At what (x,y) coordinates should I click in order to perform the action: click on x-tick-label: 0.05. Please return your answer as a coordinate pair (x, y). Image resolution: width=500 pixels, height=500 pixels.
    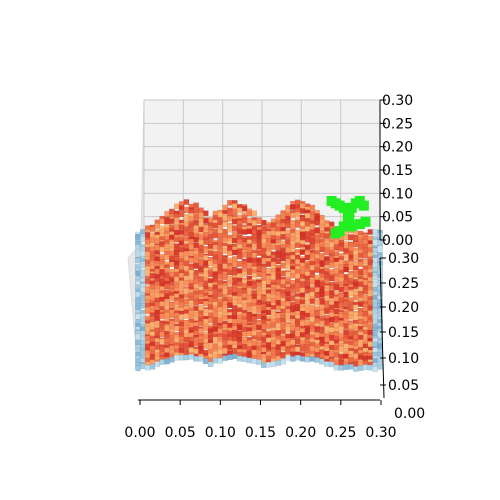
    Looking at the image, I should click on (180, 433).